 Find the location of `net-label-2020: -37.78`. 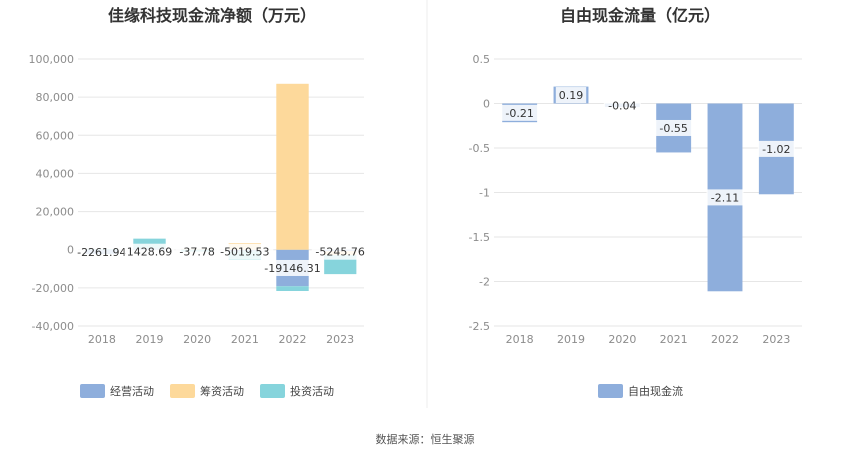

net-label-2020: -37.78 is located at coordinates (196, 252).